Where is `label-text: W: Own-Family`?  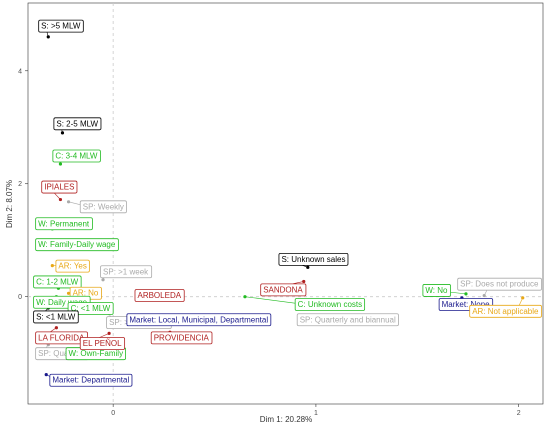
label-text: W: Own-Family is located at coordinates (96, 353).